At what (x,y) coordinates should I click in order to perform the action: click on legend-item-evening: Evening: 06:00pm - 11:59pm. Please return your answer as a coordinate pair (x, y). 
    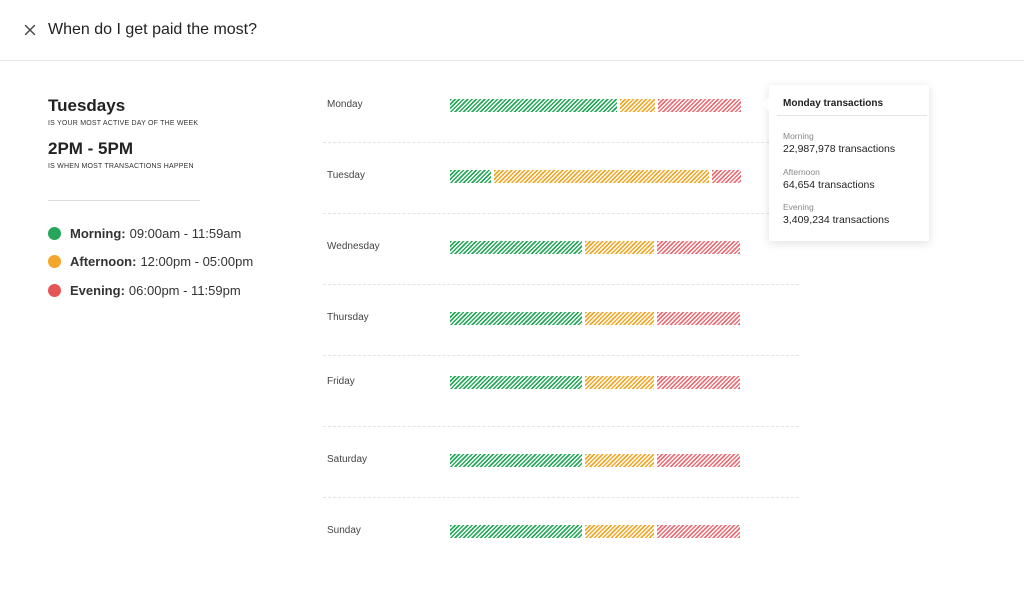
    Looking at the image, I should click on (144, 290).